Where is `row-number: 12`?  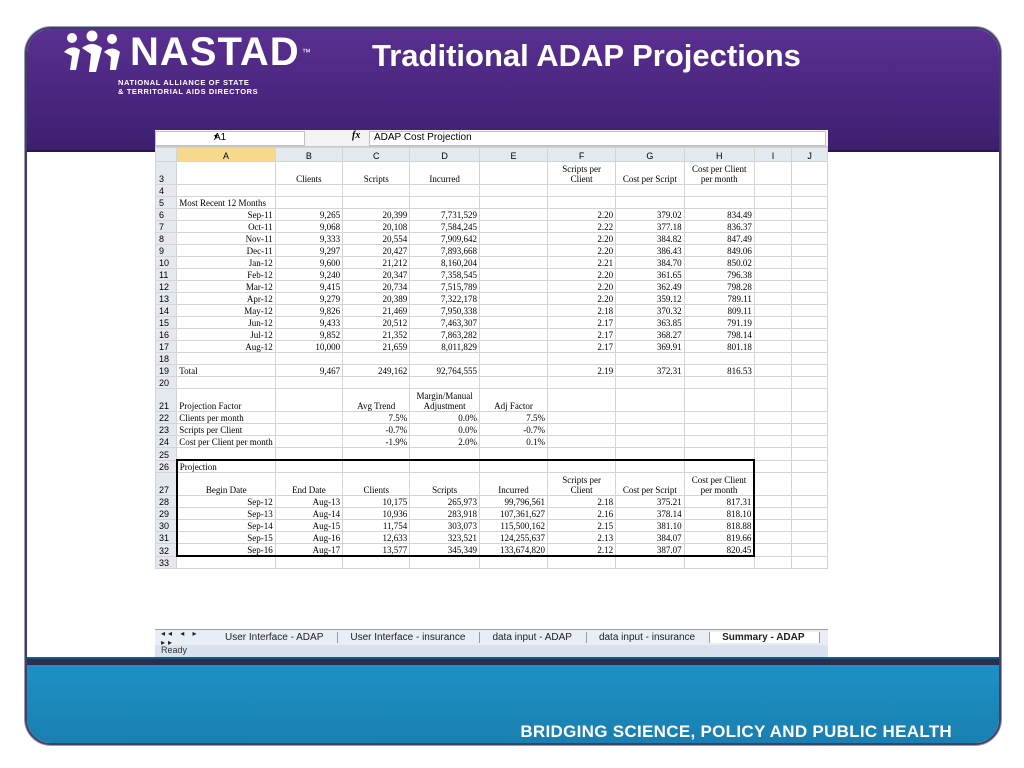 row-number: 12 is located at coordinates (166, 286).